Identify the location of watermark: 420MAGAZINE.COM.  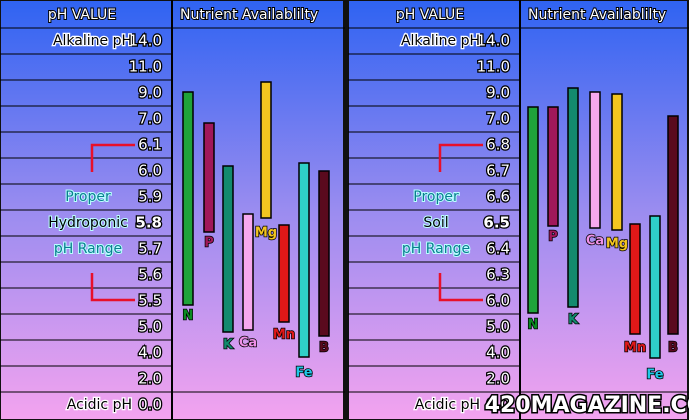
(587, 405).